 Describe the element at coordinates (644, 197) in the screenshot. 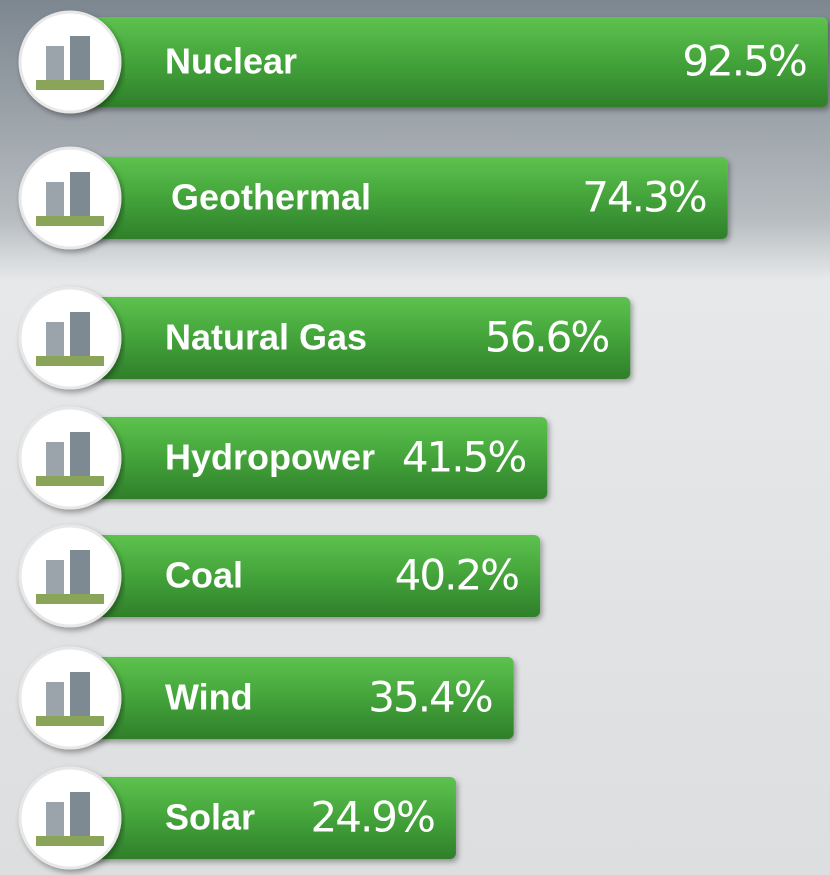

I see `value-label: 74.3%` at that location.